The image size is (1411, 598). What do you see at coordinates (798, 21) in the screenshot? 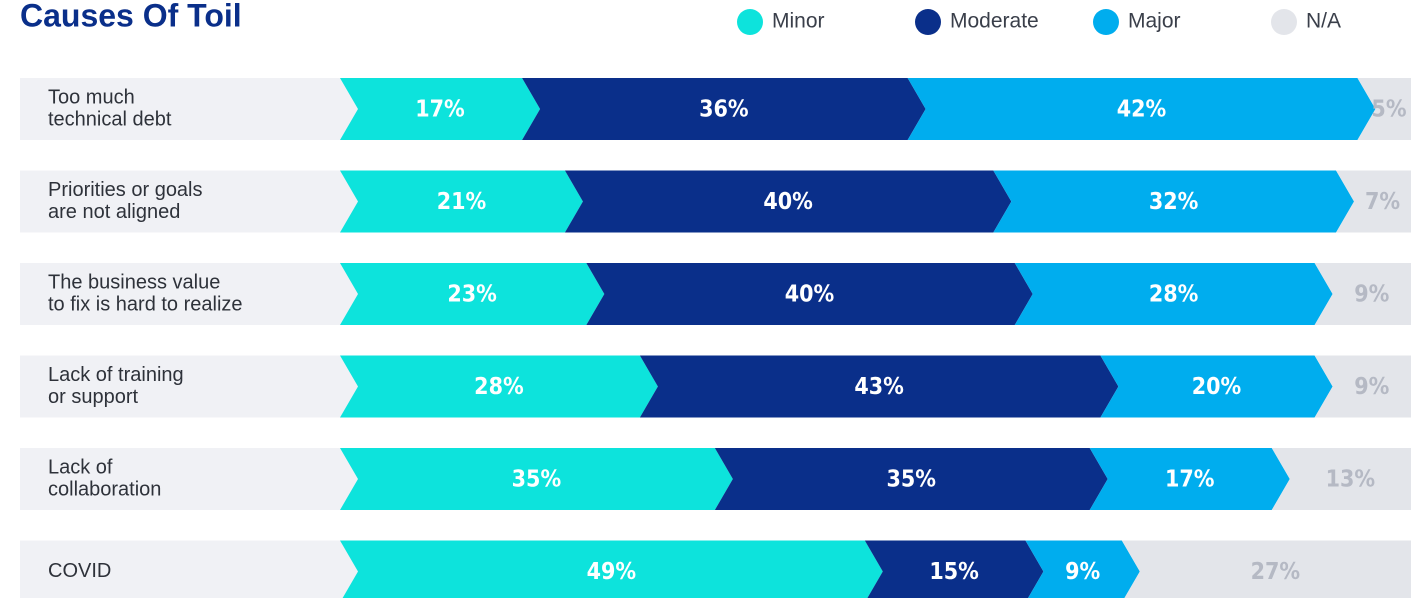
I see `legend-label: Minor` at bounding box center [798, 21].